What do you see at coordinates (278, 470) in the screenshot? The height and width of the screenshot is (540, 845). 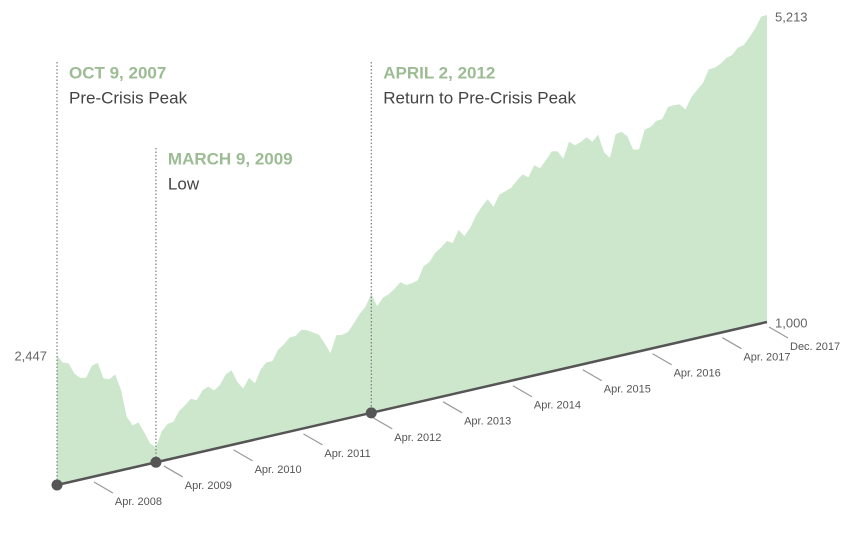 I see `x-tick-label: Apr. 2010` at bounding box center [278, 470].